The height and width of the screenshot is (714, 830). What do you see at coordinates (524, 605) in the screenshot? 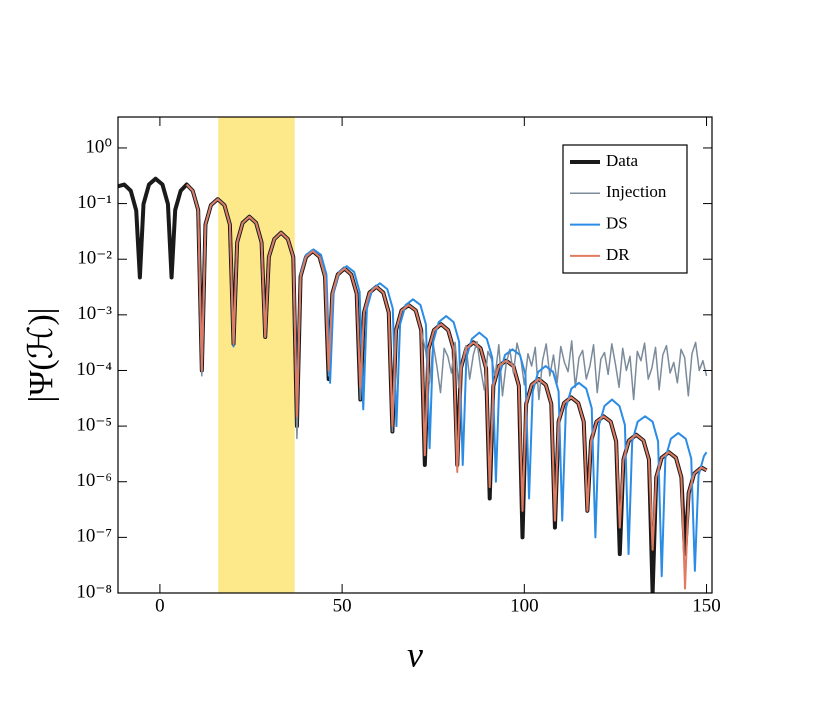
I see `x-tick-label: 100` at bounding box center [524, 605].